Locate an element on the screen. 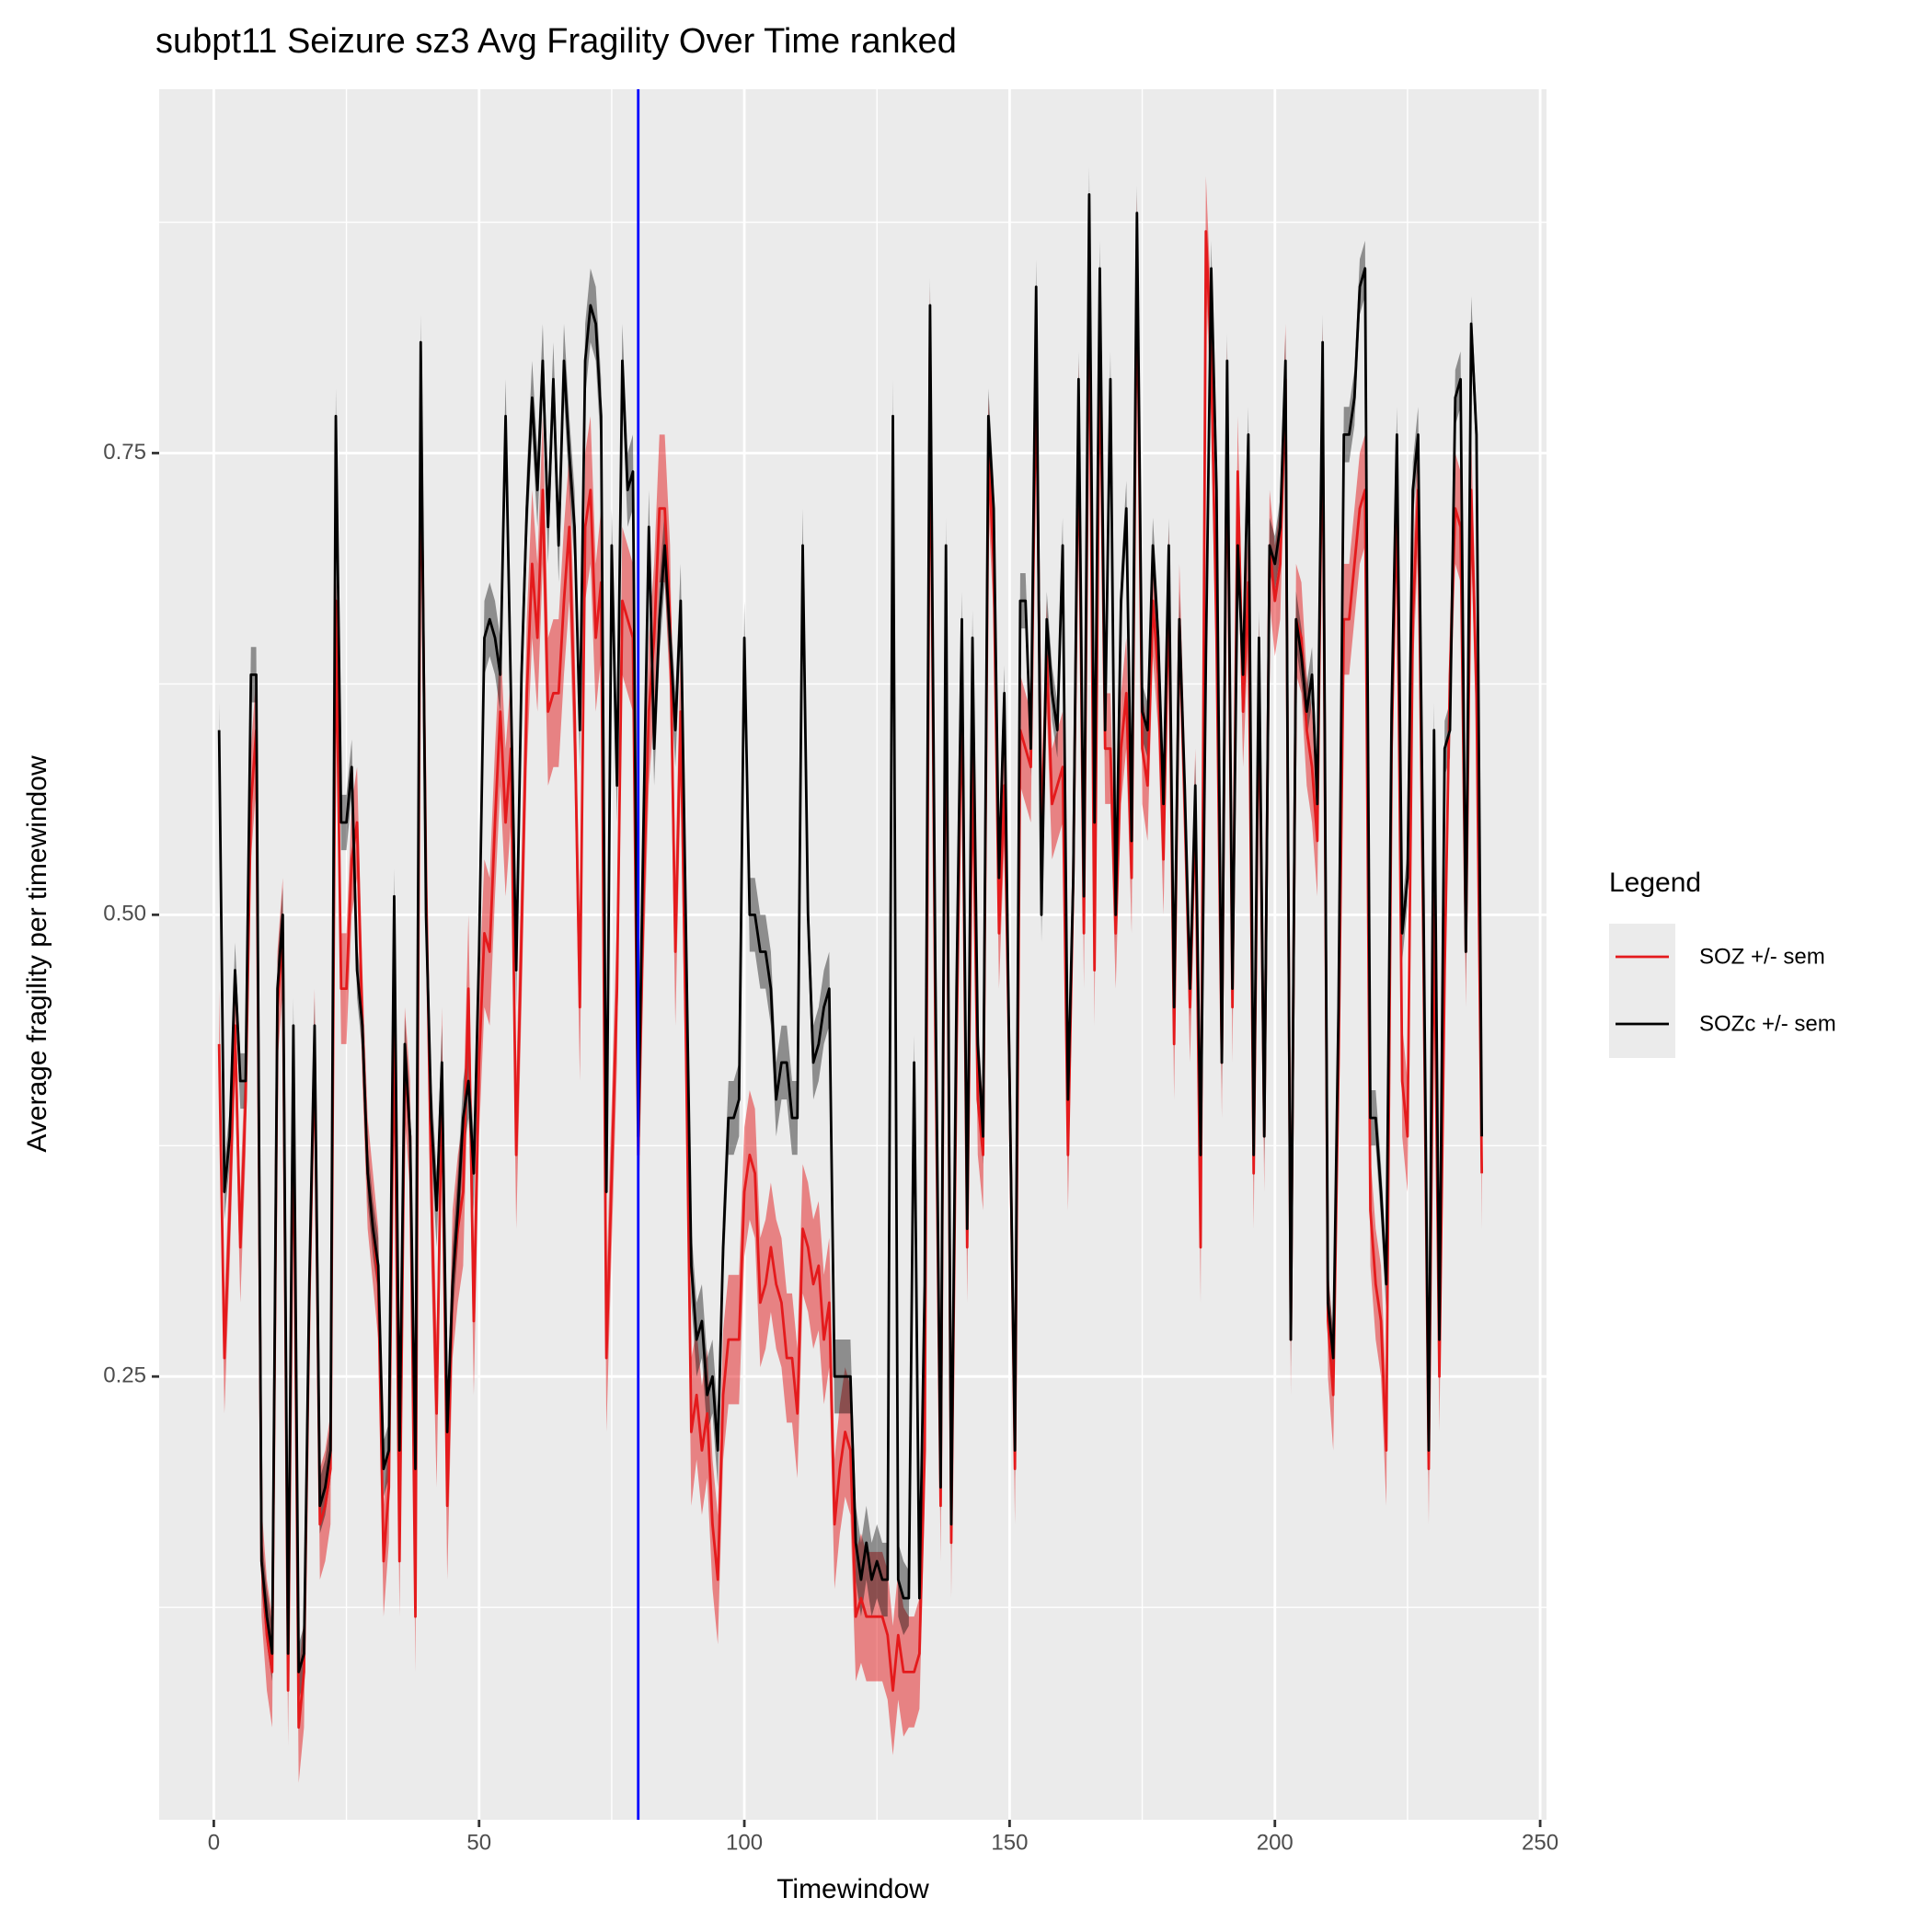 Image resolution: width=1932 pixels, height=1932 pixels. x-tick-label: 50 is located at coordinates (478, 1842).